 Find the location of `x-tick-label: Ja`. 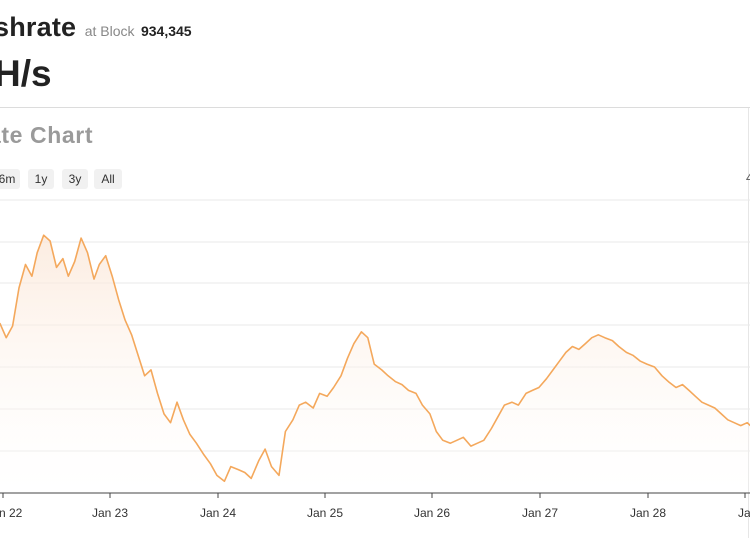

x-tick-label: Ja is located at coordinates (744, 513).